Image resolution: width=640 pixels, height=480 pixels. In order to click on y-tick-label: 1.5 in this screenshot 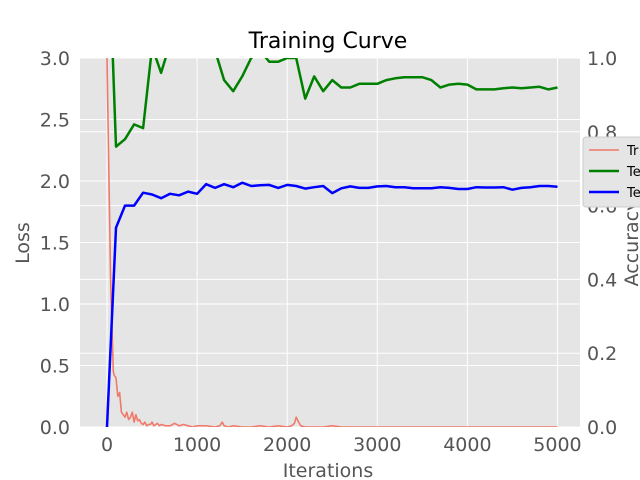, I will do `click(55, 244)`.